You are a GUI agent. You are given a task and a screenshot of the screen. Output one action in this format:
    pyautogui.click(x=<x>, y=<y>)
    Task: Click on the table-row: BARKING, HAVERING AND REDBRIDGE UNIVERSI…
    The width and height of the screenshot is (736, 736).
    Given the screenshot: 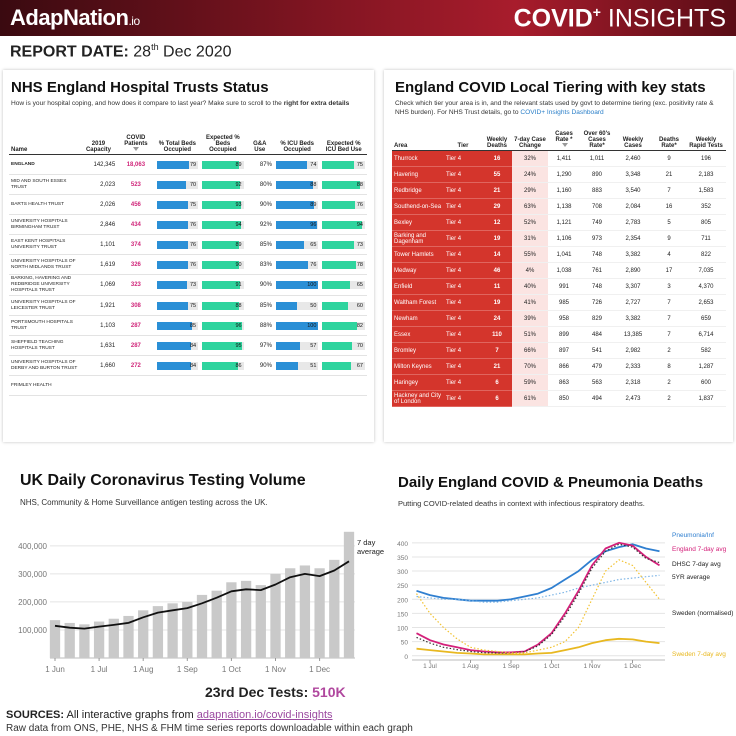 What is the action you would take?
    pyautogui.click(x=188, y=285)
    